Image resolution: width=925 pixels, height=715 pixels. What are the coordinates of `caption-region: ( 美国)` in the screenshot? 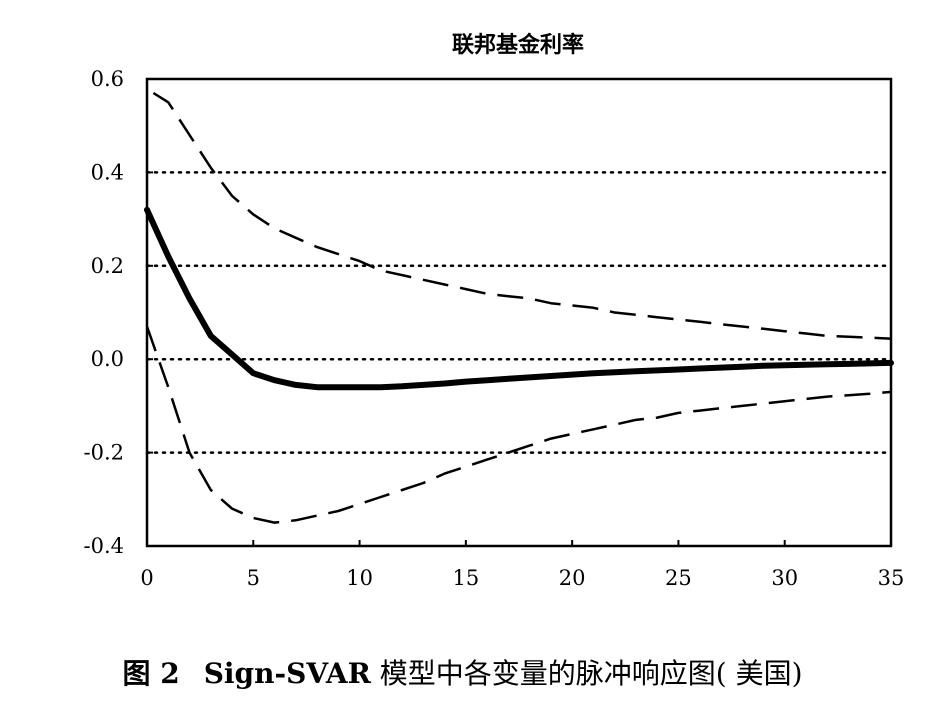 It's located at (759, 673).